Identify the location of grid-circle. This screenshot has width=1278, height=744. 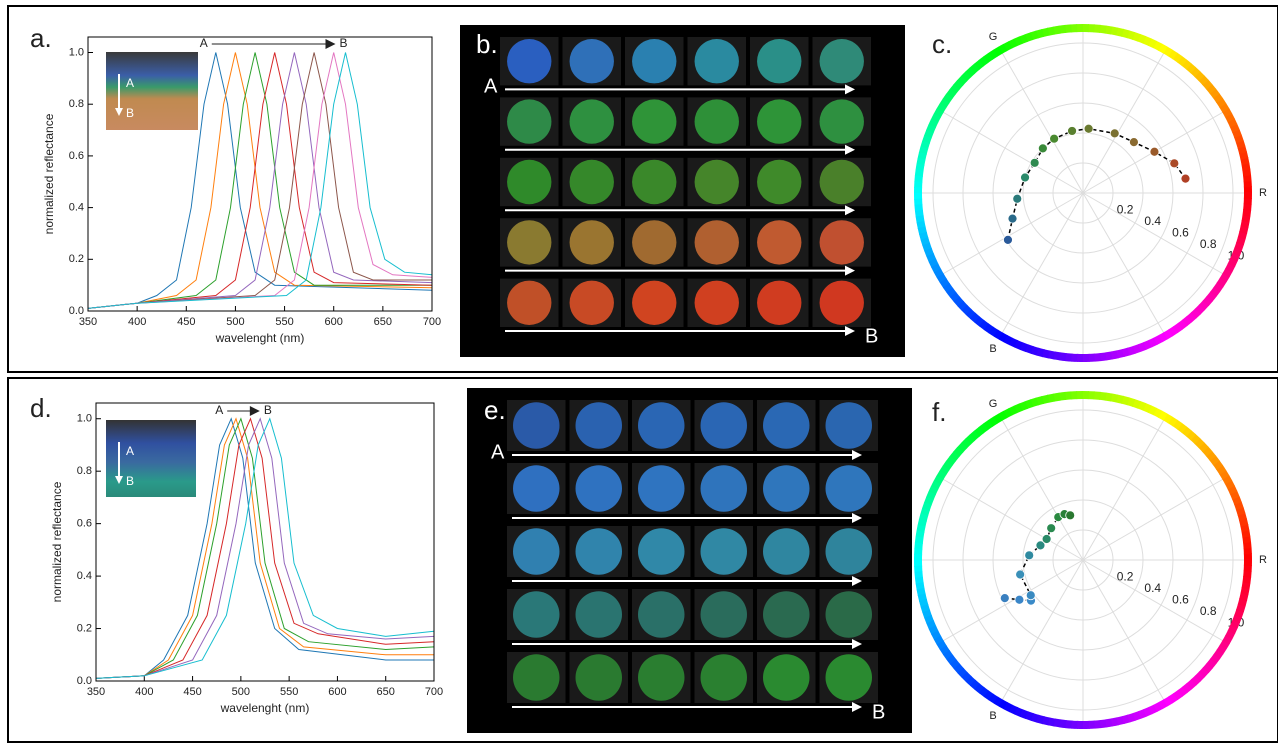
(1083, 560).